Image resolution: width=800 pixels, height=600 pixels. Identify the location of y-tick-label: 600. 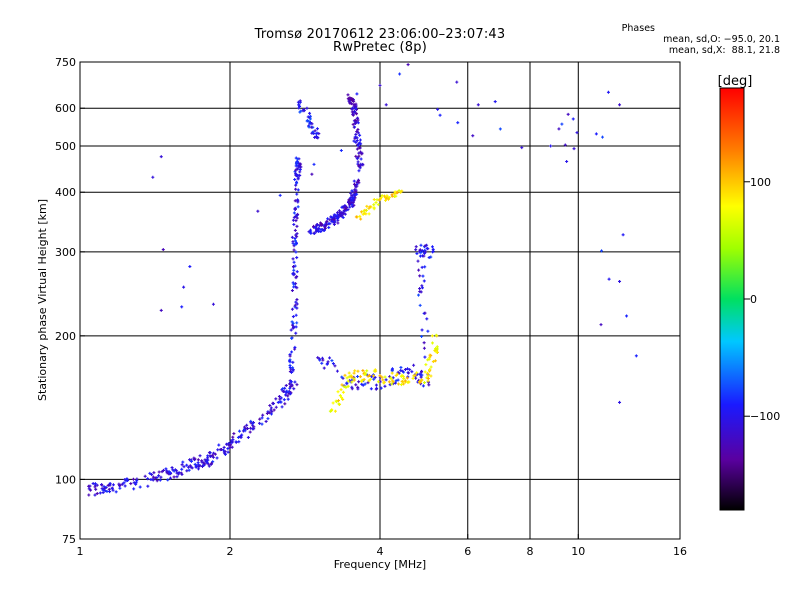
(65, 108).